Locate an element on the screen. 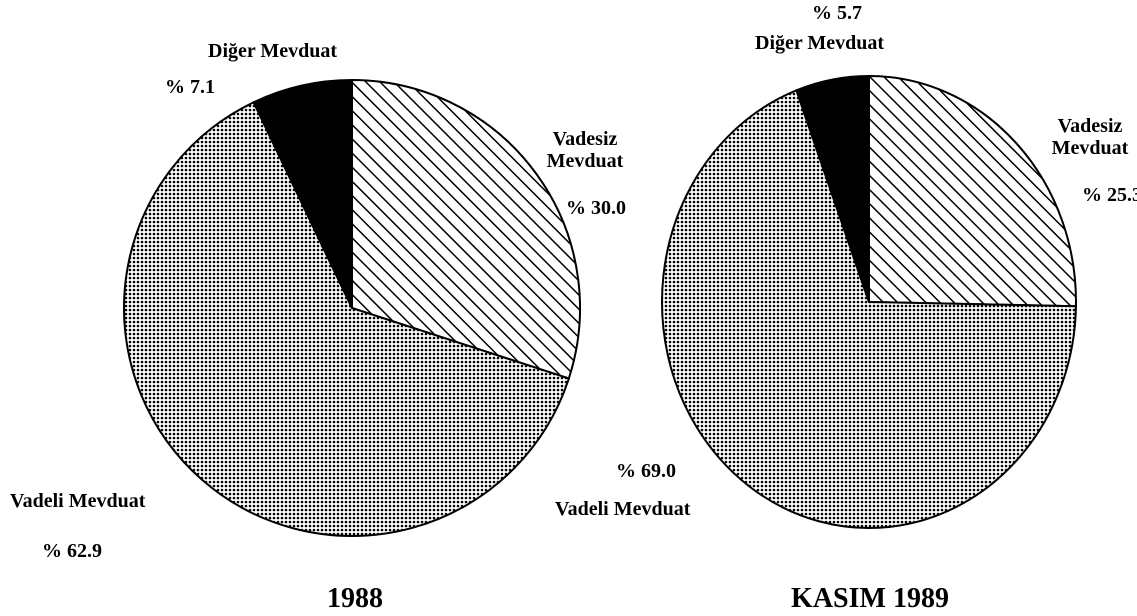 The width and height of the screenshot is (1137, 616). value-label: % 62.9 is located at coordinates (72, 551).